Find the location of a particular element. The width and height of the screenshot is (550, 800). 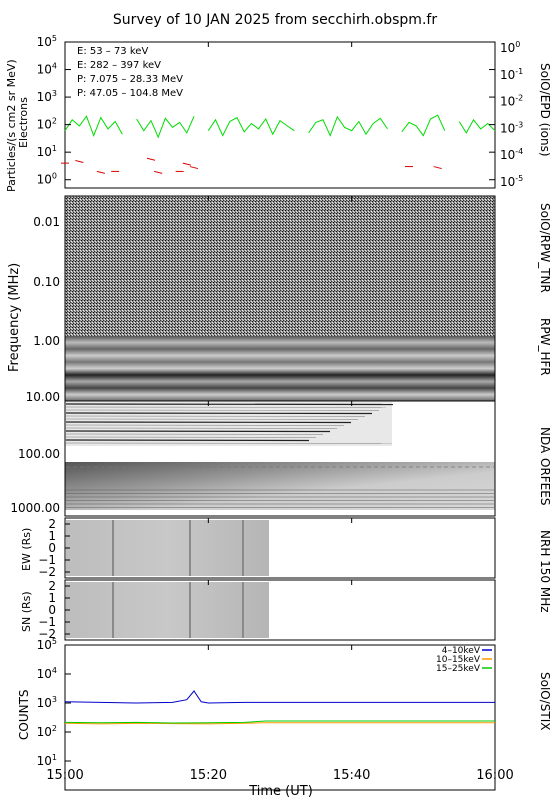

tnr-spectrogram is located at coordinates (280, 266).